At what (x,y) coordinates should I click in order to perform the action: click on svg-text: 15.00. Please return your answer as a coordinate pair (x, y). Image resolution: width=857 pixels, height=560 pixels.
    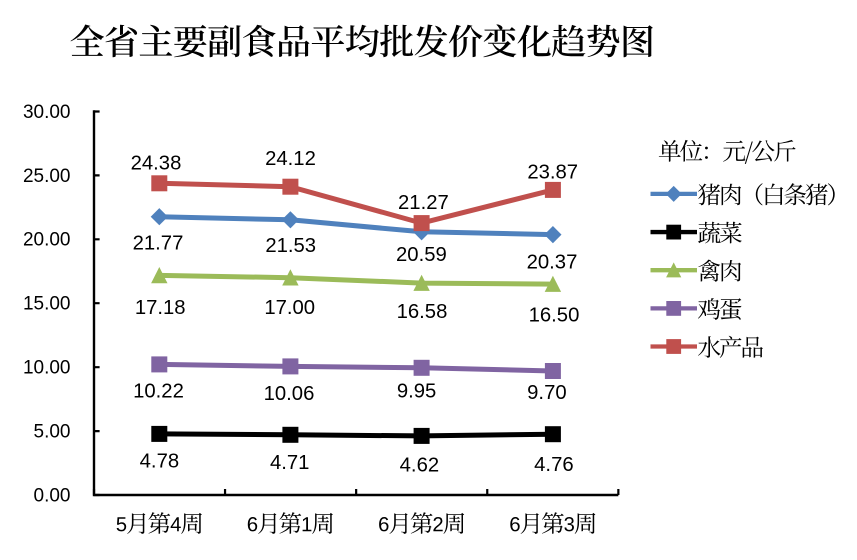
    Looking at the image, I should click on (47, 304).